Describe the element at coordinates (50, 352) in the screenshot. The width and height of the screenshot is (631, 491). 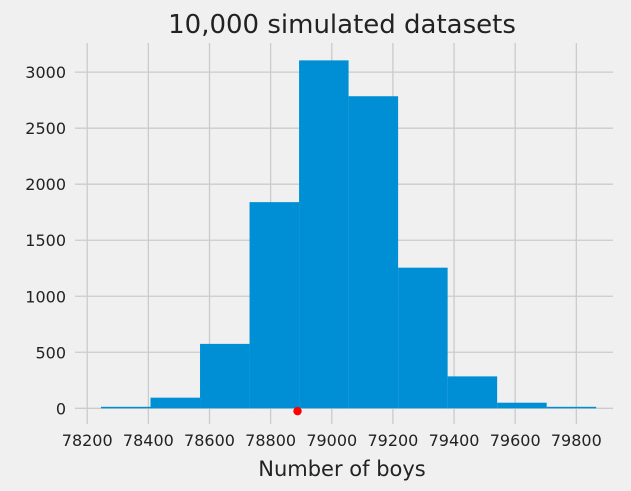
I see `y-tick-label-1: 500` at that location.